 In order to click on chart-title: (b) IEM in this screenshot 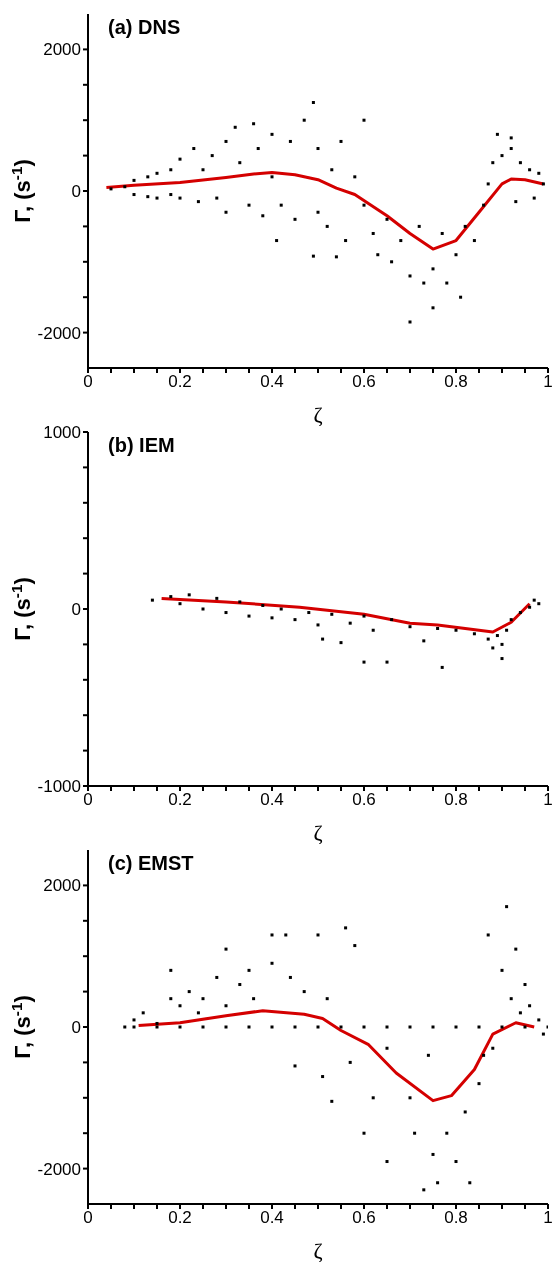, I will do `click(141, 445)`.